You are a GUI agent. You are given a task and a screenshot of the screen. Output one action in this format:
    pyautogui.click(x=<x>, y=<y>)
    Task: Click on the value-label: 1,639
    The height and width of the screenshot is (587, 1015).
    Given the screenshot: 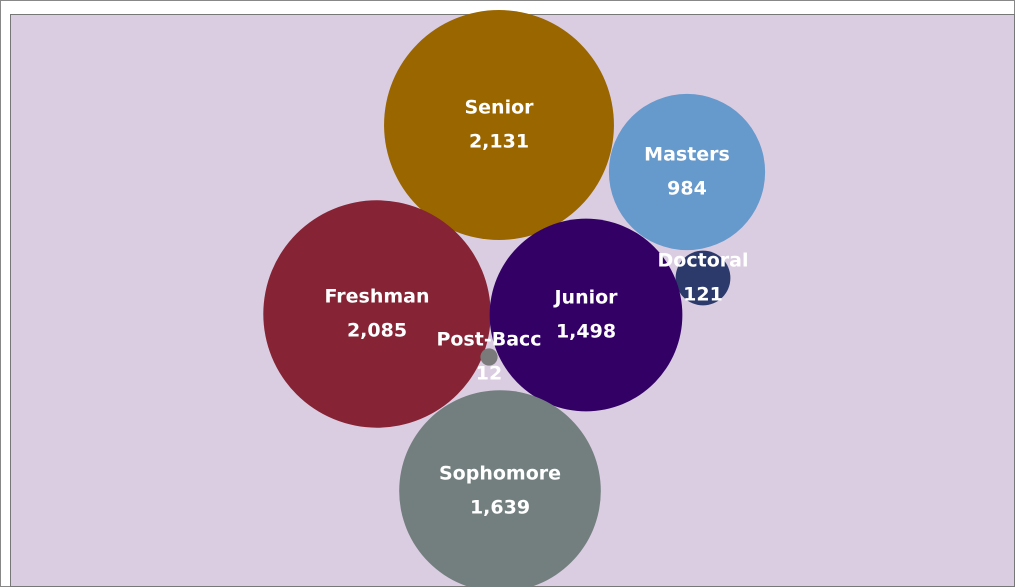 What is the action you would take?
    pyautogui.click(x=500, y=508)
    